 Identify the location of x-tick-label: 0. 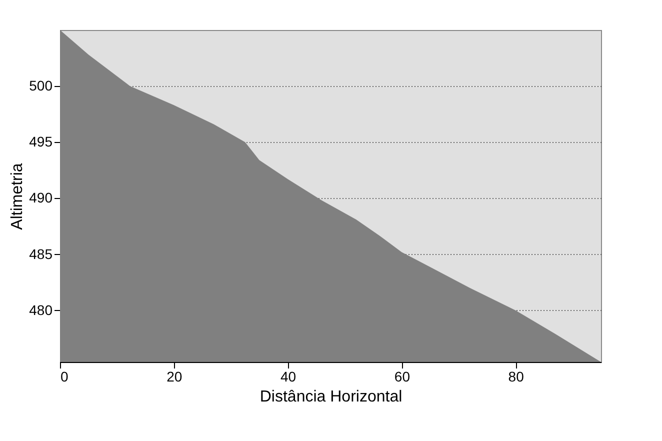
(64, 376).